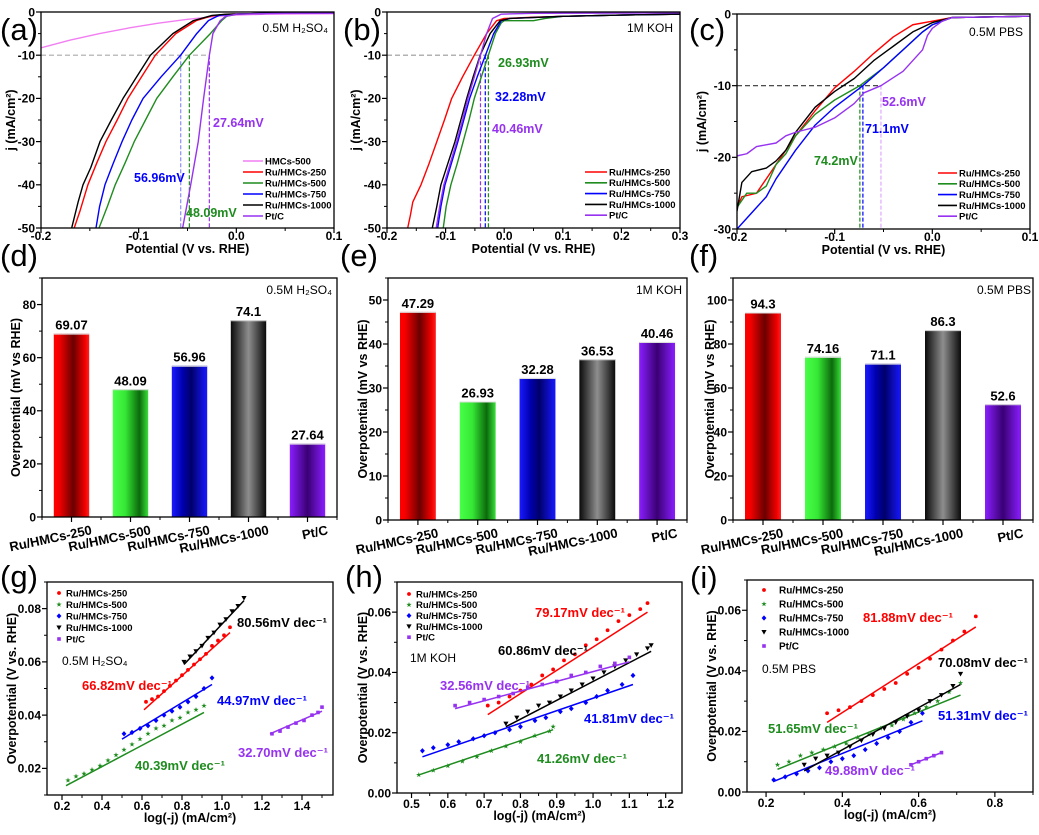  What do you see at coordinates (556, 804) in the screenshot?
I see `x-tick-label: 0.9` at bounding box center [556, 804].